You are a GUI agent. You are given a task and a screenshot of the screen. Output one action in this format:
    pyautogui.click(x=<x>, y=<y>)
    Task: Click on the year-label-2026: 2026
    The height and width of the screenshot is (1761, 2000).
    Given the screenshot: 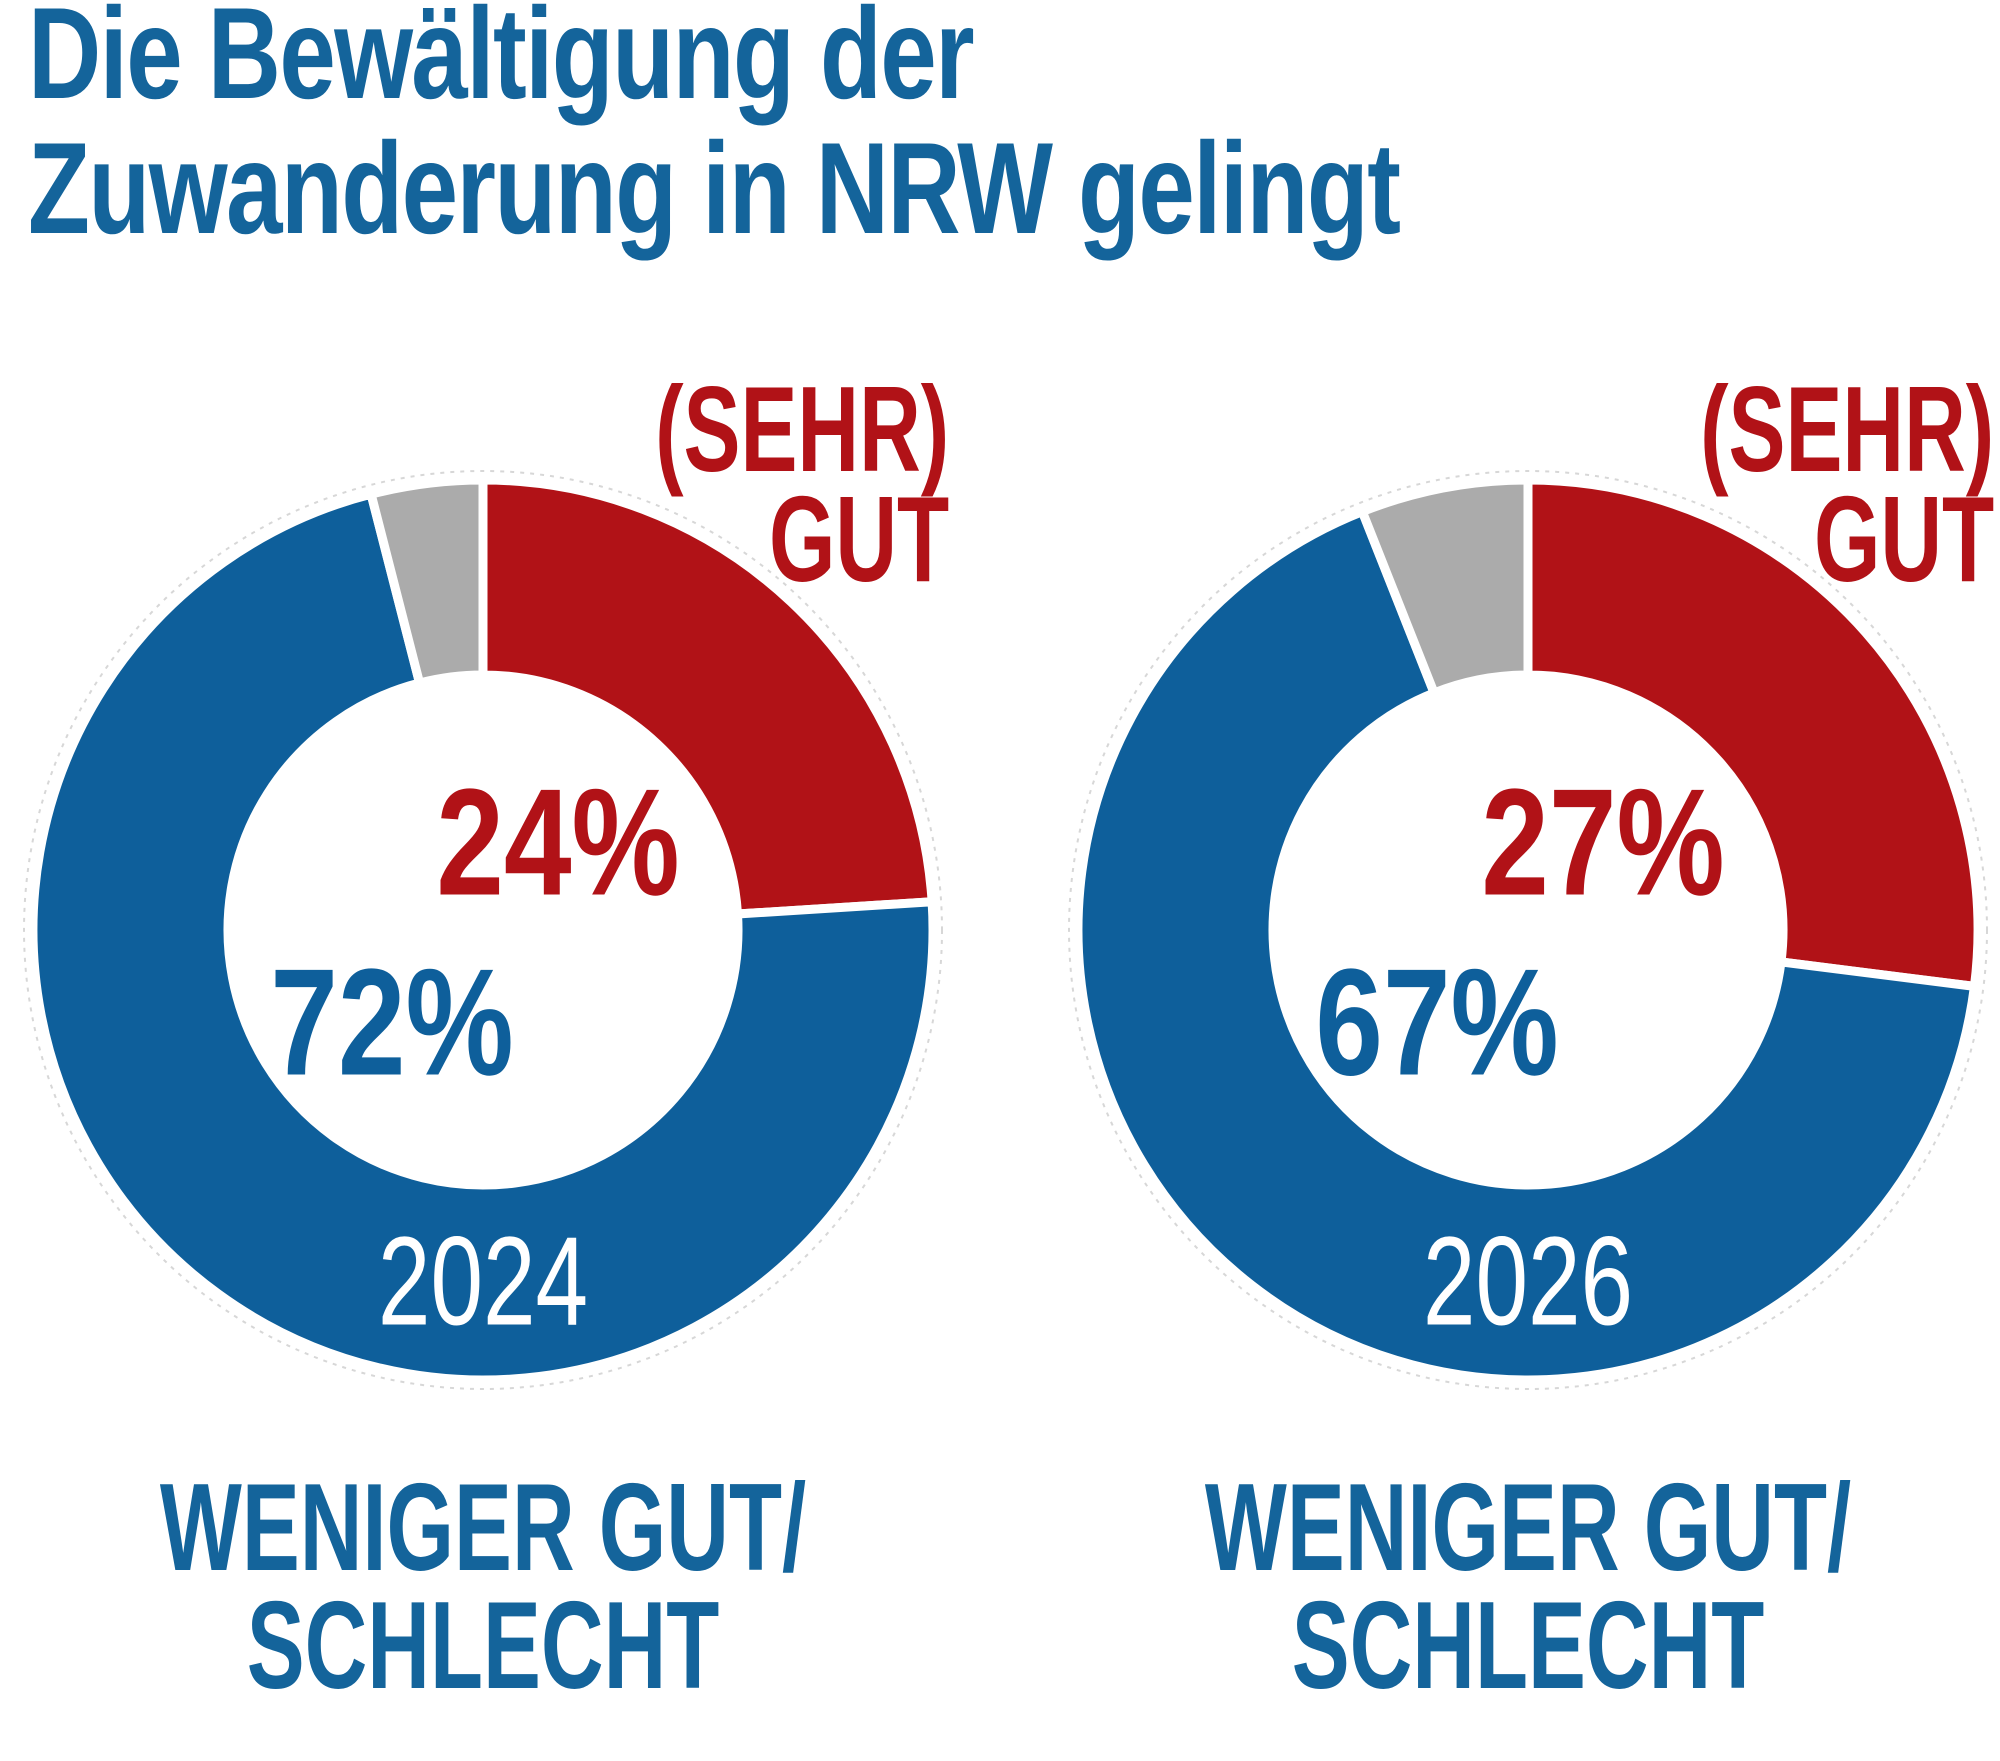 What is the action you would take?
    pyautogui.click(x=1528, y=1281)
    